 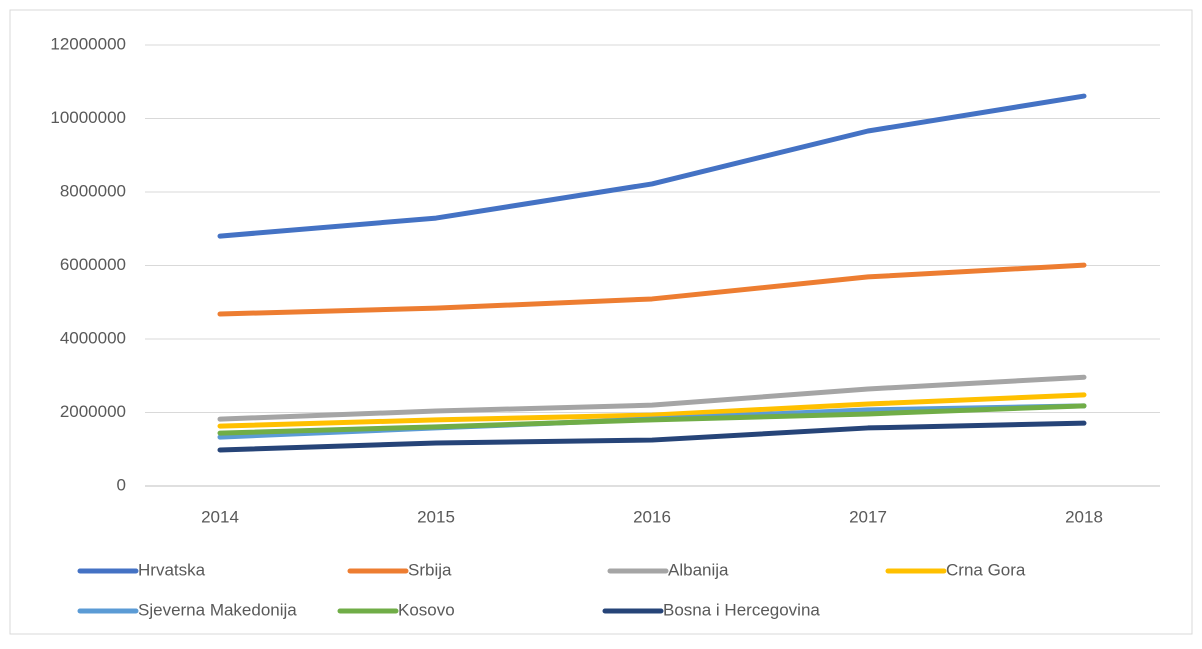 I want to click on legend-label: Srbija, so click(x=430, y=569).